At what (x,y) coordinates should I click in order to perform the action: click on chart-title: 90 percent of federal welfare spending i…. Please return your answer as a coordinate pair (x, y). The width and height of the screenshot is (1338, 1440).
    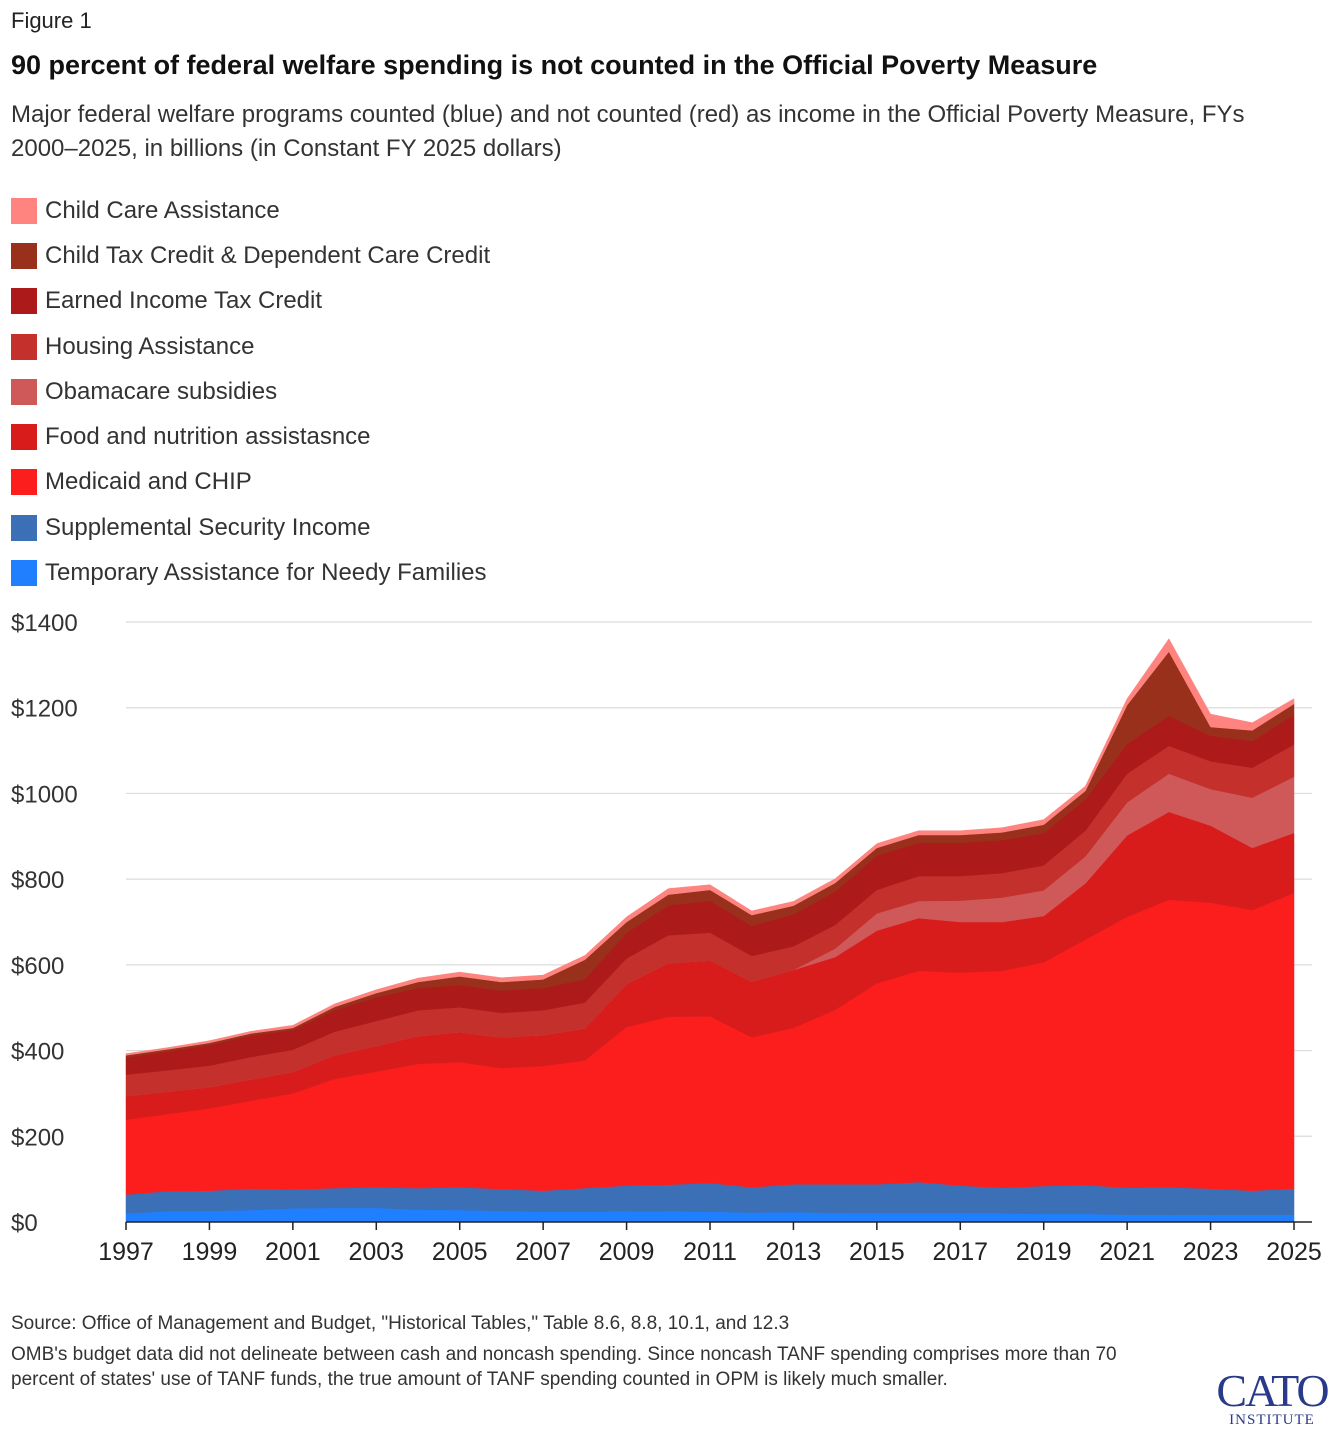
    Looking at the image, I should click on (554, 65).